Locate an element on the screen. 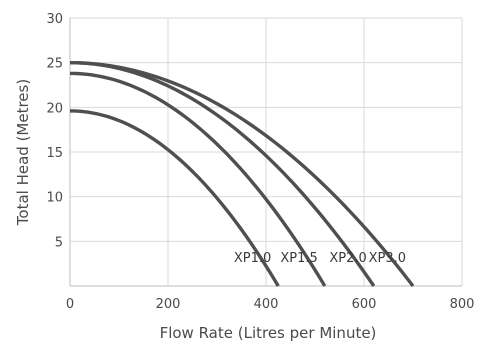  y-tick-label: 25 is located at coordinates (54, 64).